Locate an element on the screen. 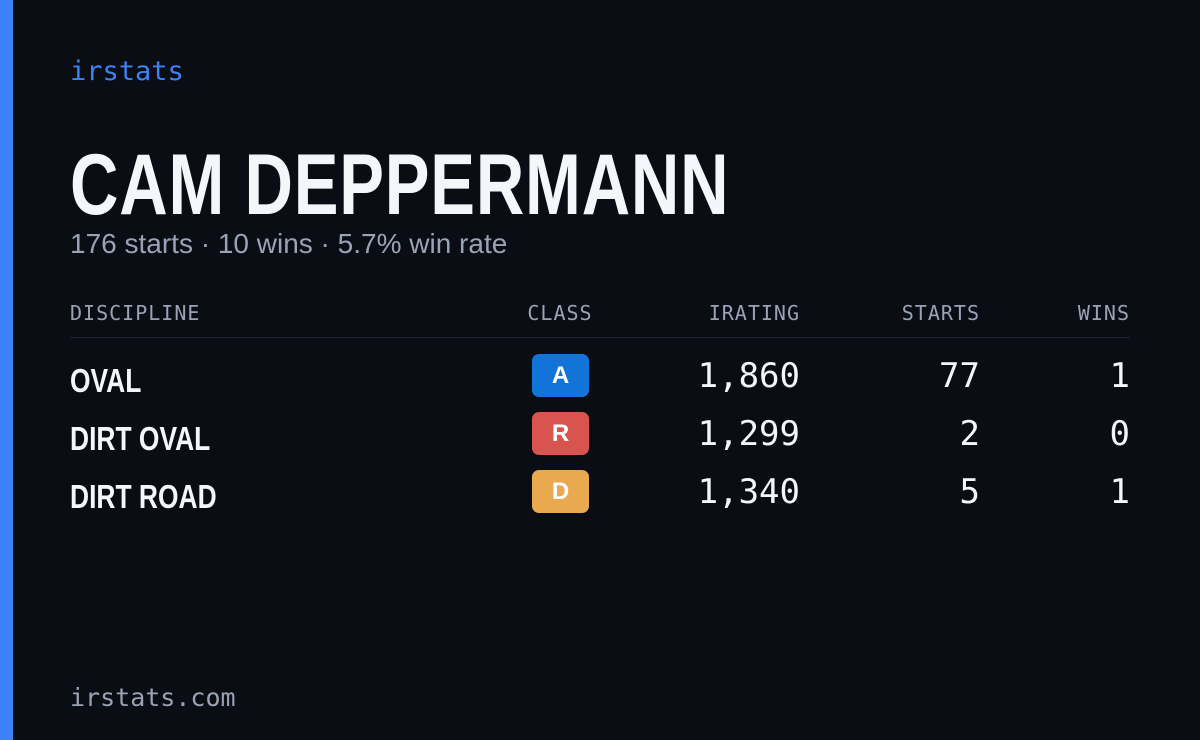 The width and height of the screenshot is (1200, 740). class-badge: R is located at coordinates (560, 433).